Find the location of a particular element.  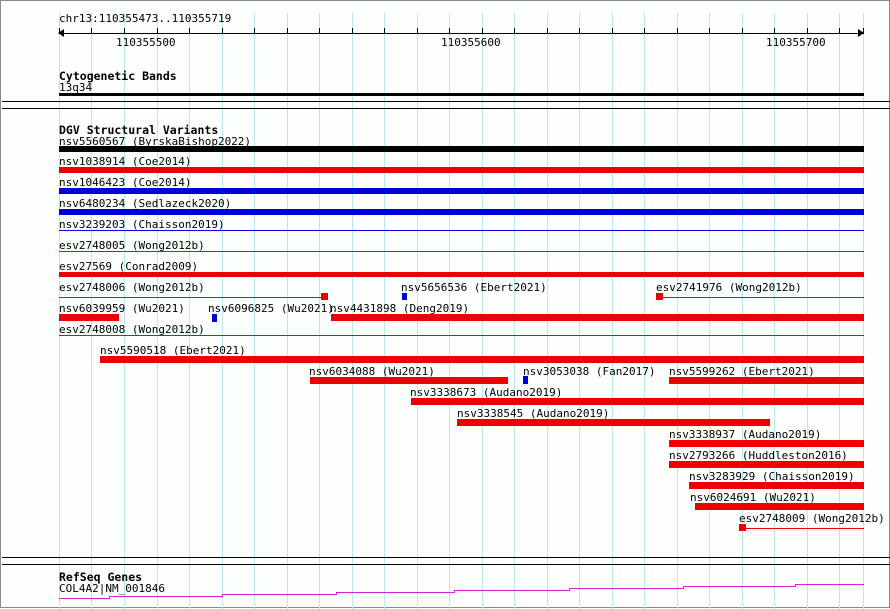

ruler-left-arrow-icon is located at coordinates (61, 33).